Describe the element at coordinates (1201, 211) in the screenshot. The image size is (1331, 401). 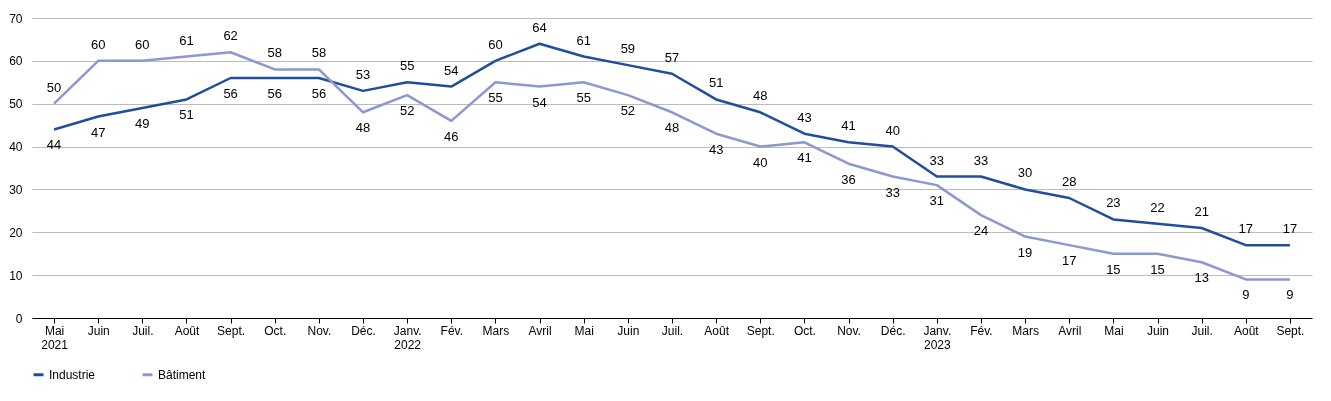
I see `data-label: 21` at that location.